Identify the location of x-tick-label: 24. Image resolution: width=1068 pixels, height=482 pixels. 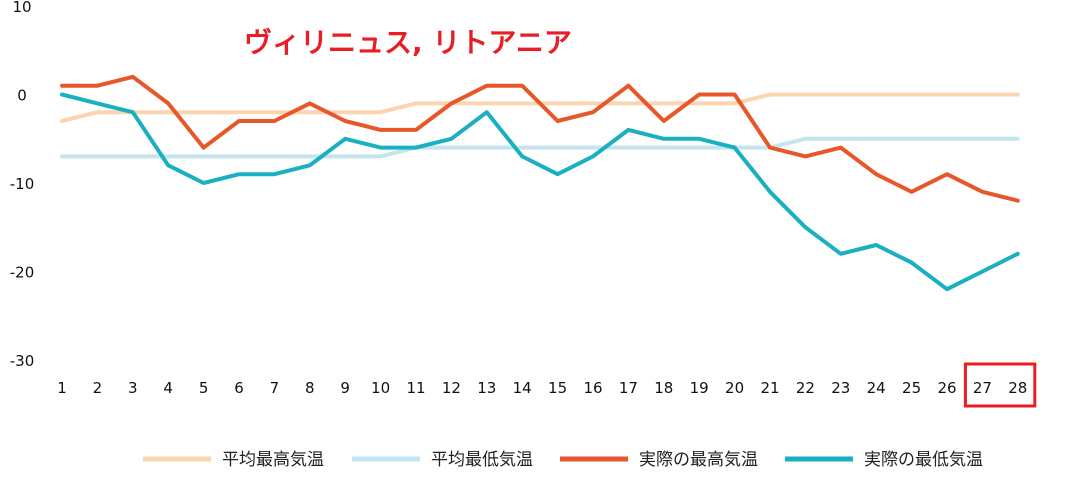
(876, 388).